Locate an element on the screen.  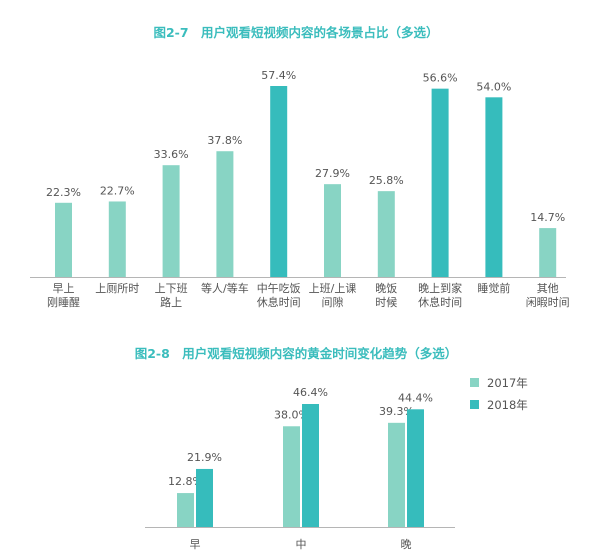
chart1-category-label: 时候 is located at coordinates (386, 302).